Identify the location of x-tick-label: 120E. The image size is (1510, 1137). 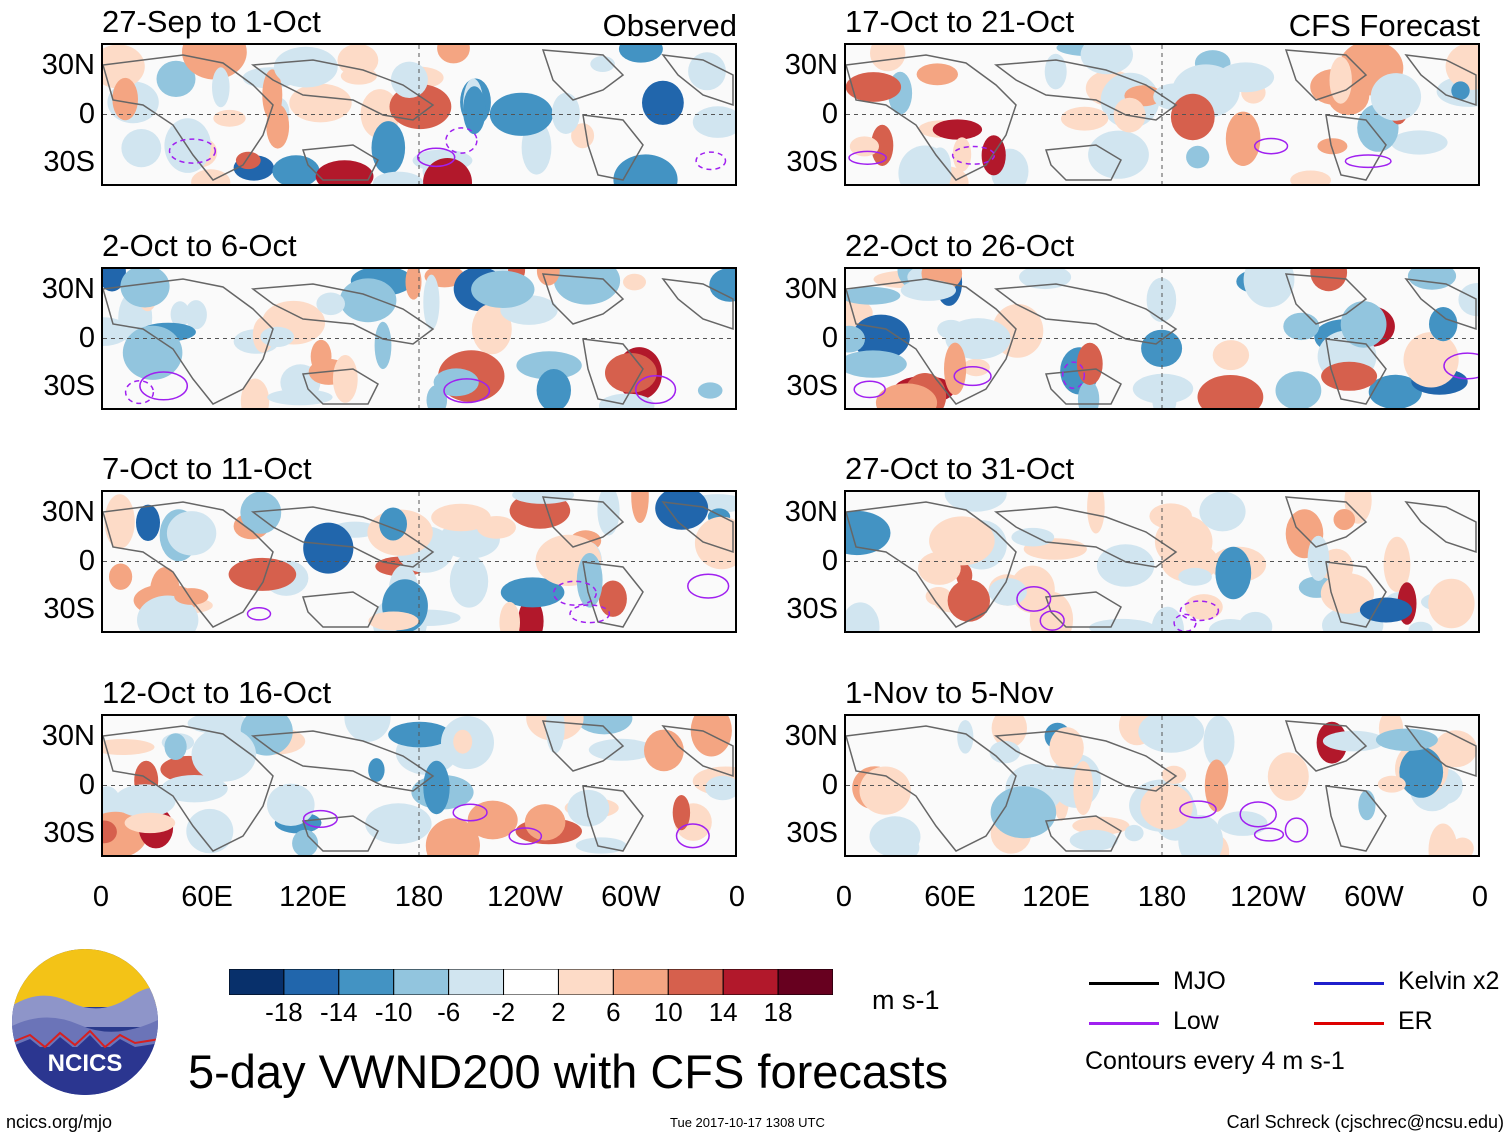
(313, 897).